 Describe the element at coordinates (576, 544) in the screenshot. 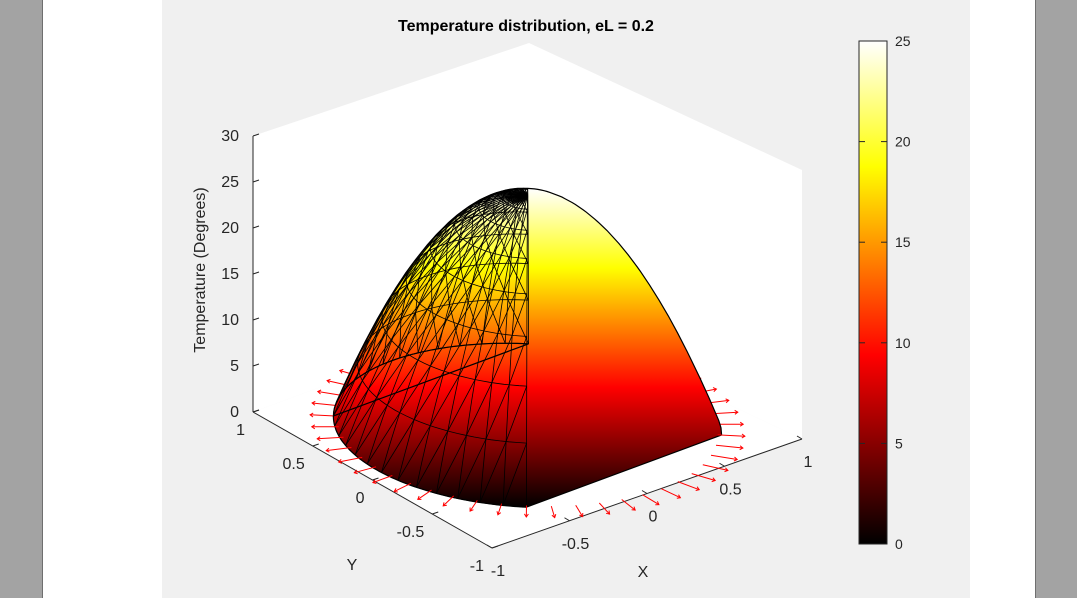

I see `x-tick-label: -0.5` at that location.